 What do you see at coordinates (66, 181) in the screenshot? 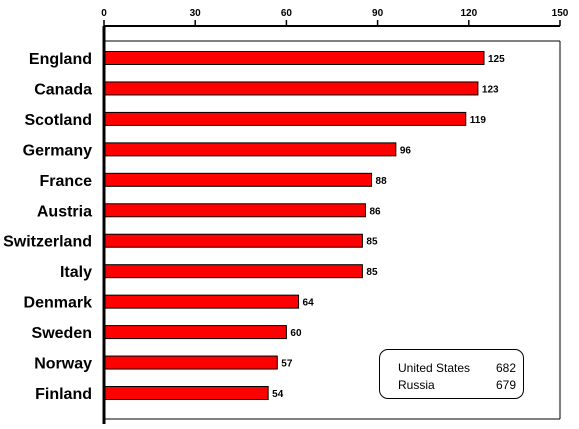
I see `category-label: France` at bounding box center [66, 181].